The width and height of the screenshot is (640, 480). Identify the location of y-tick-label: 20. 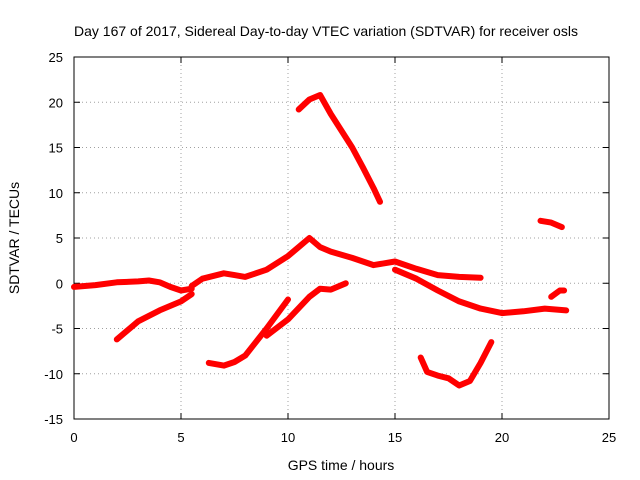
(56, 102).